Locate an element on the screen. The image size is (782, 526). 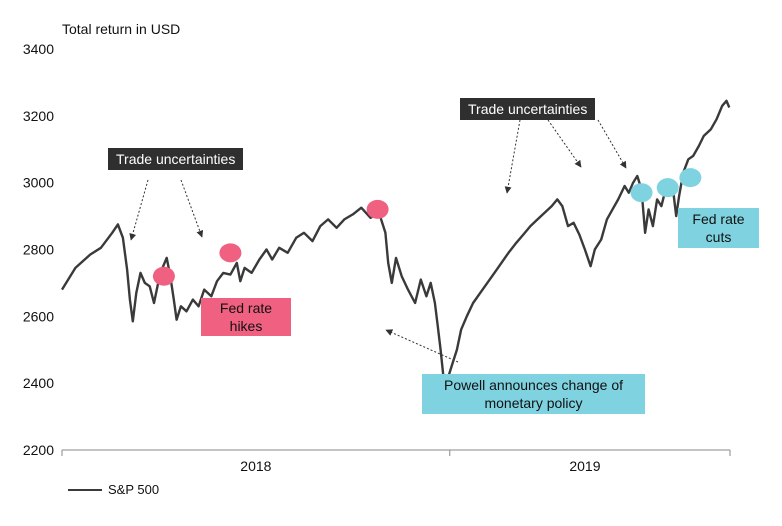
y-tick-label: 3400 is located at coordinates (38, 49).